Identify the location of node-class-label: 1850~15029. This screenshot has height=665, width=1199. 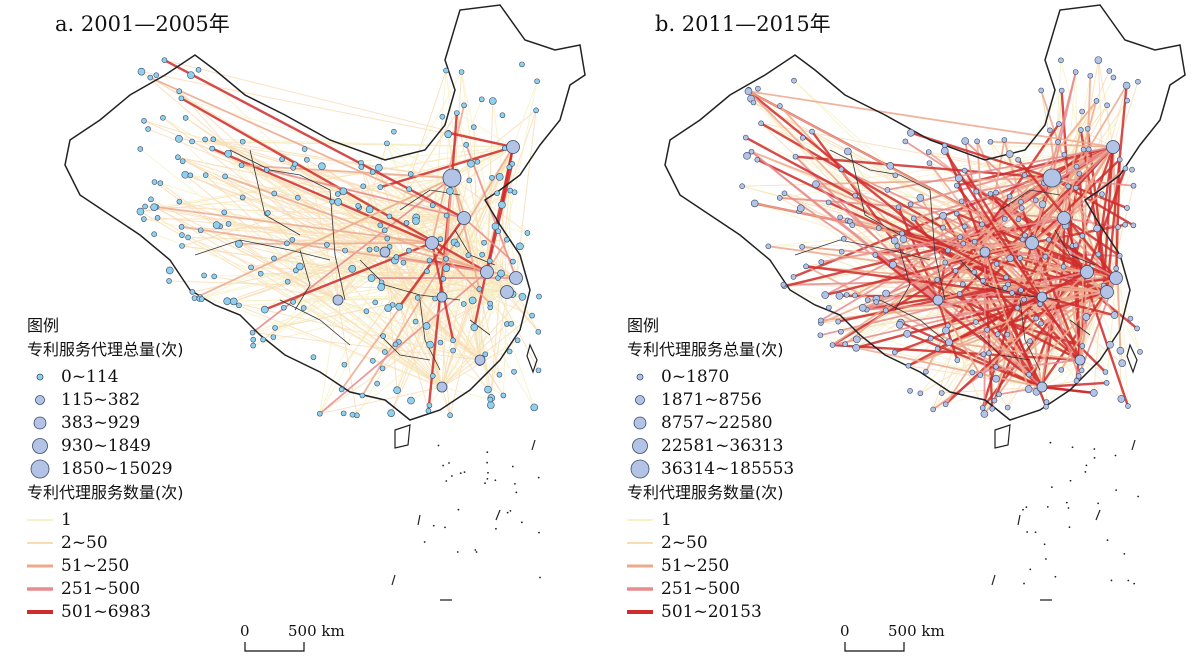
(117, 469).